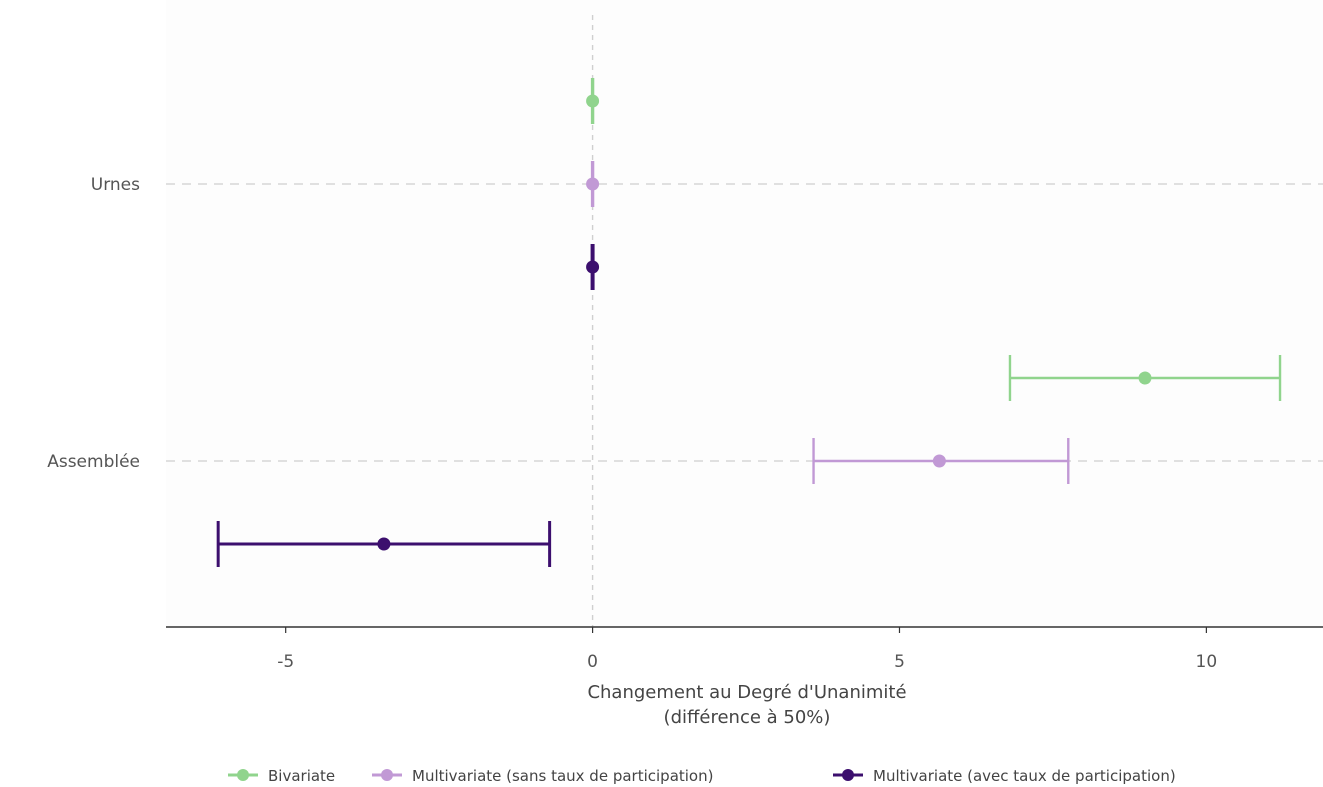 The width and height of the screenshot is (1323, 787). Describe the element at coordinates (593, 101) in the screenshot. I see `point-estimate-s0-p0` at that location.